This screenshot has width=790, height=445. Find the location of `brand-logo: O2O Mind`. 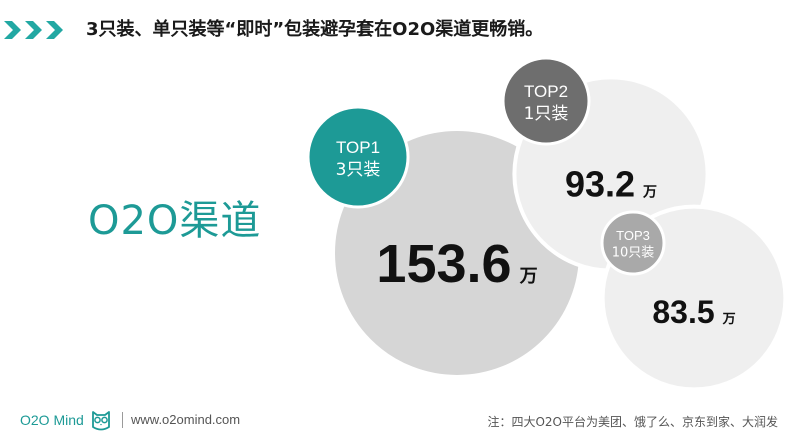

brand-logo: O2O Mind is located at coordinates (66, 420).